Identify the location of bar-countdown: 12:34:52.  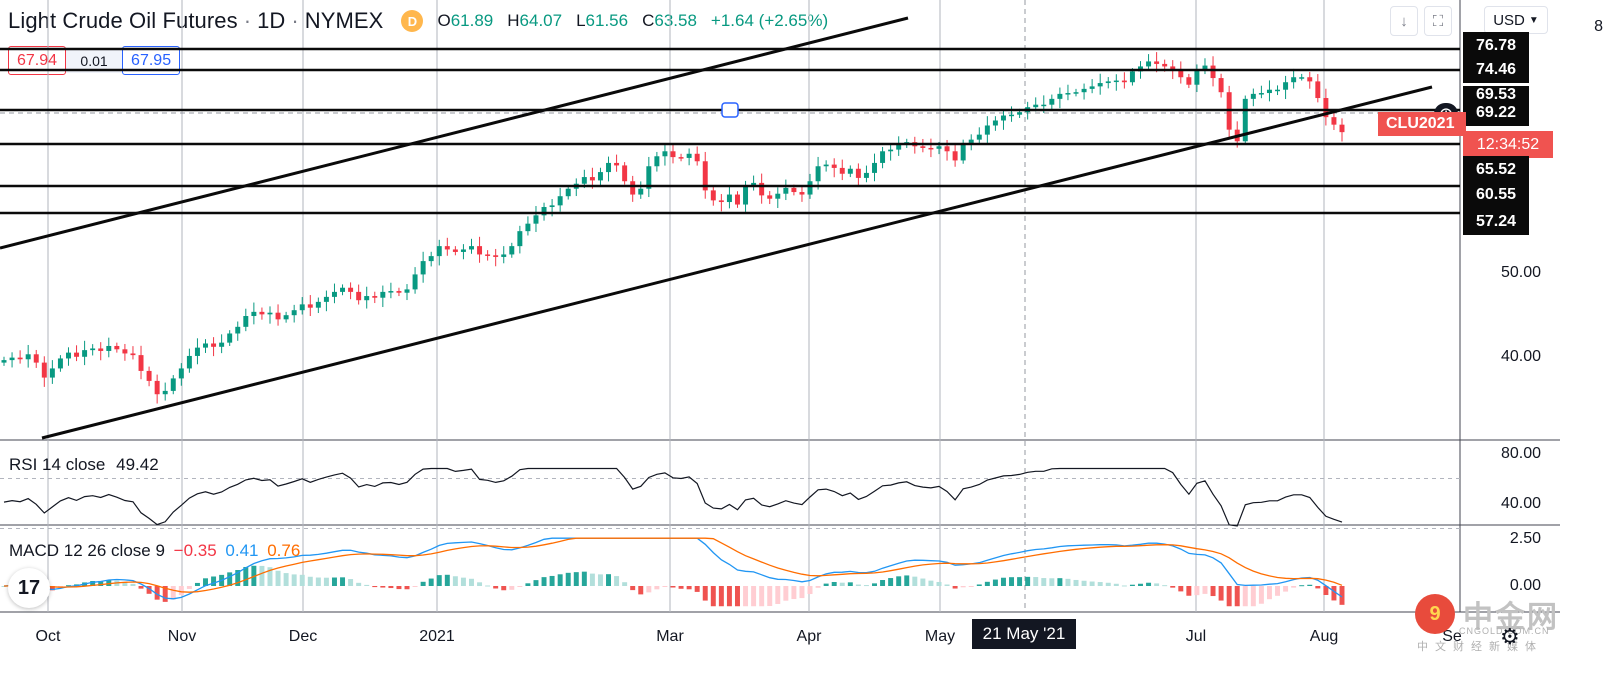
(1508, 144).